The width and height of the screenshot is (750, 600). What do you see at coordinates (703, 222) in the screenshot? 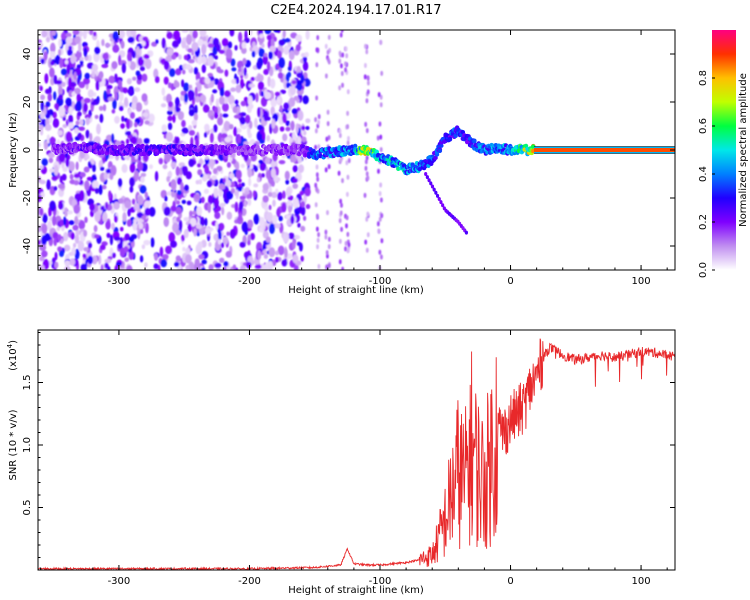
I see `colorbar-tick-label: 0.2` at bounding box center [703, 222].